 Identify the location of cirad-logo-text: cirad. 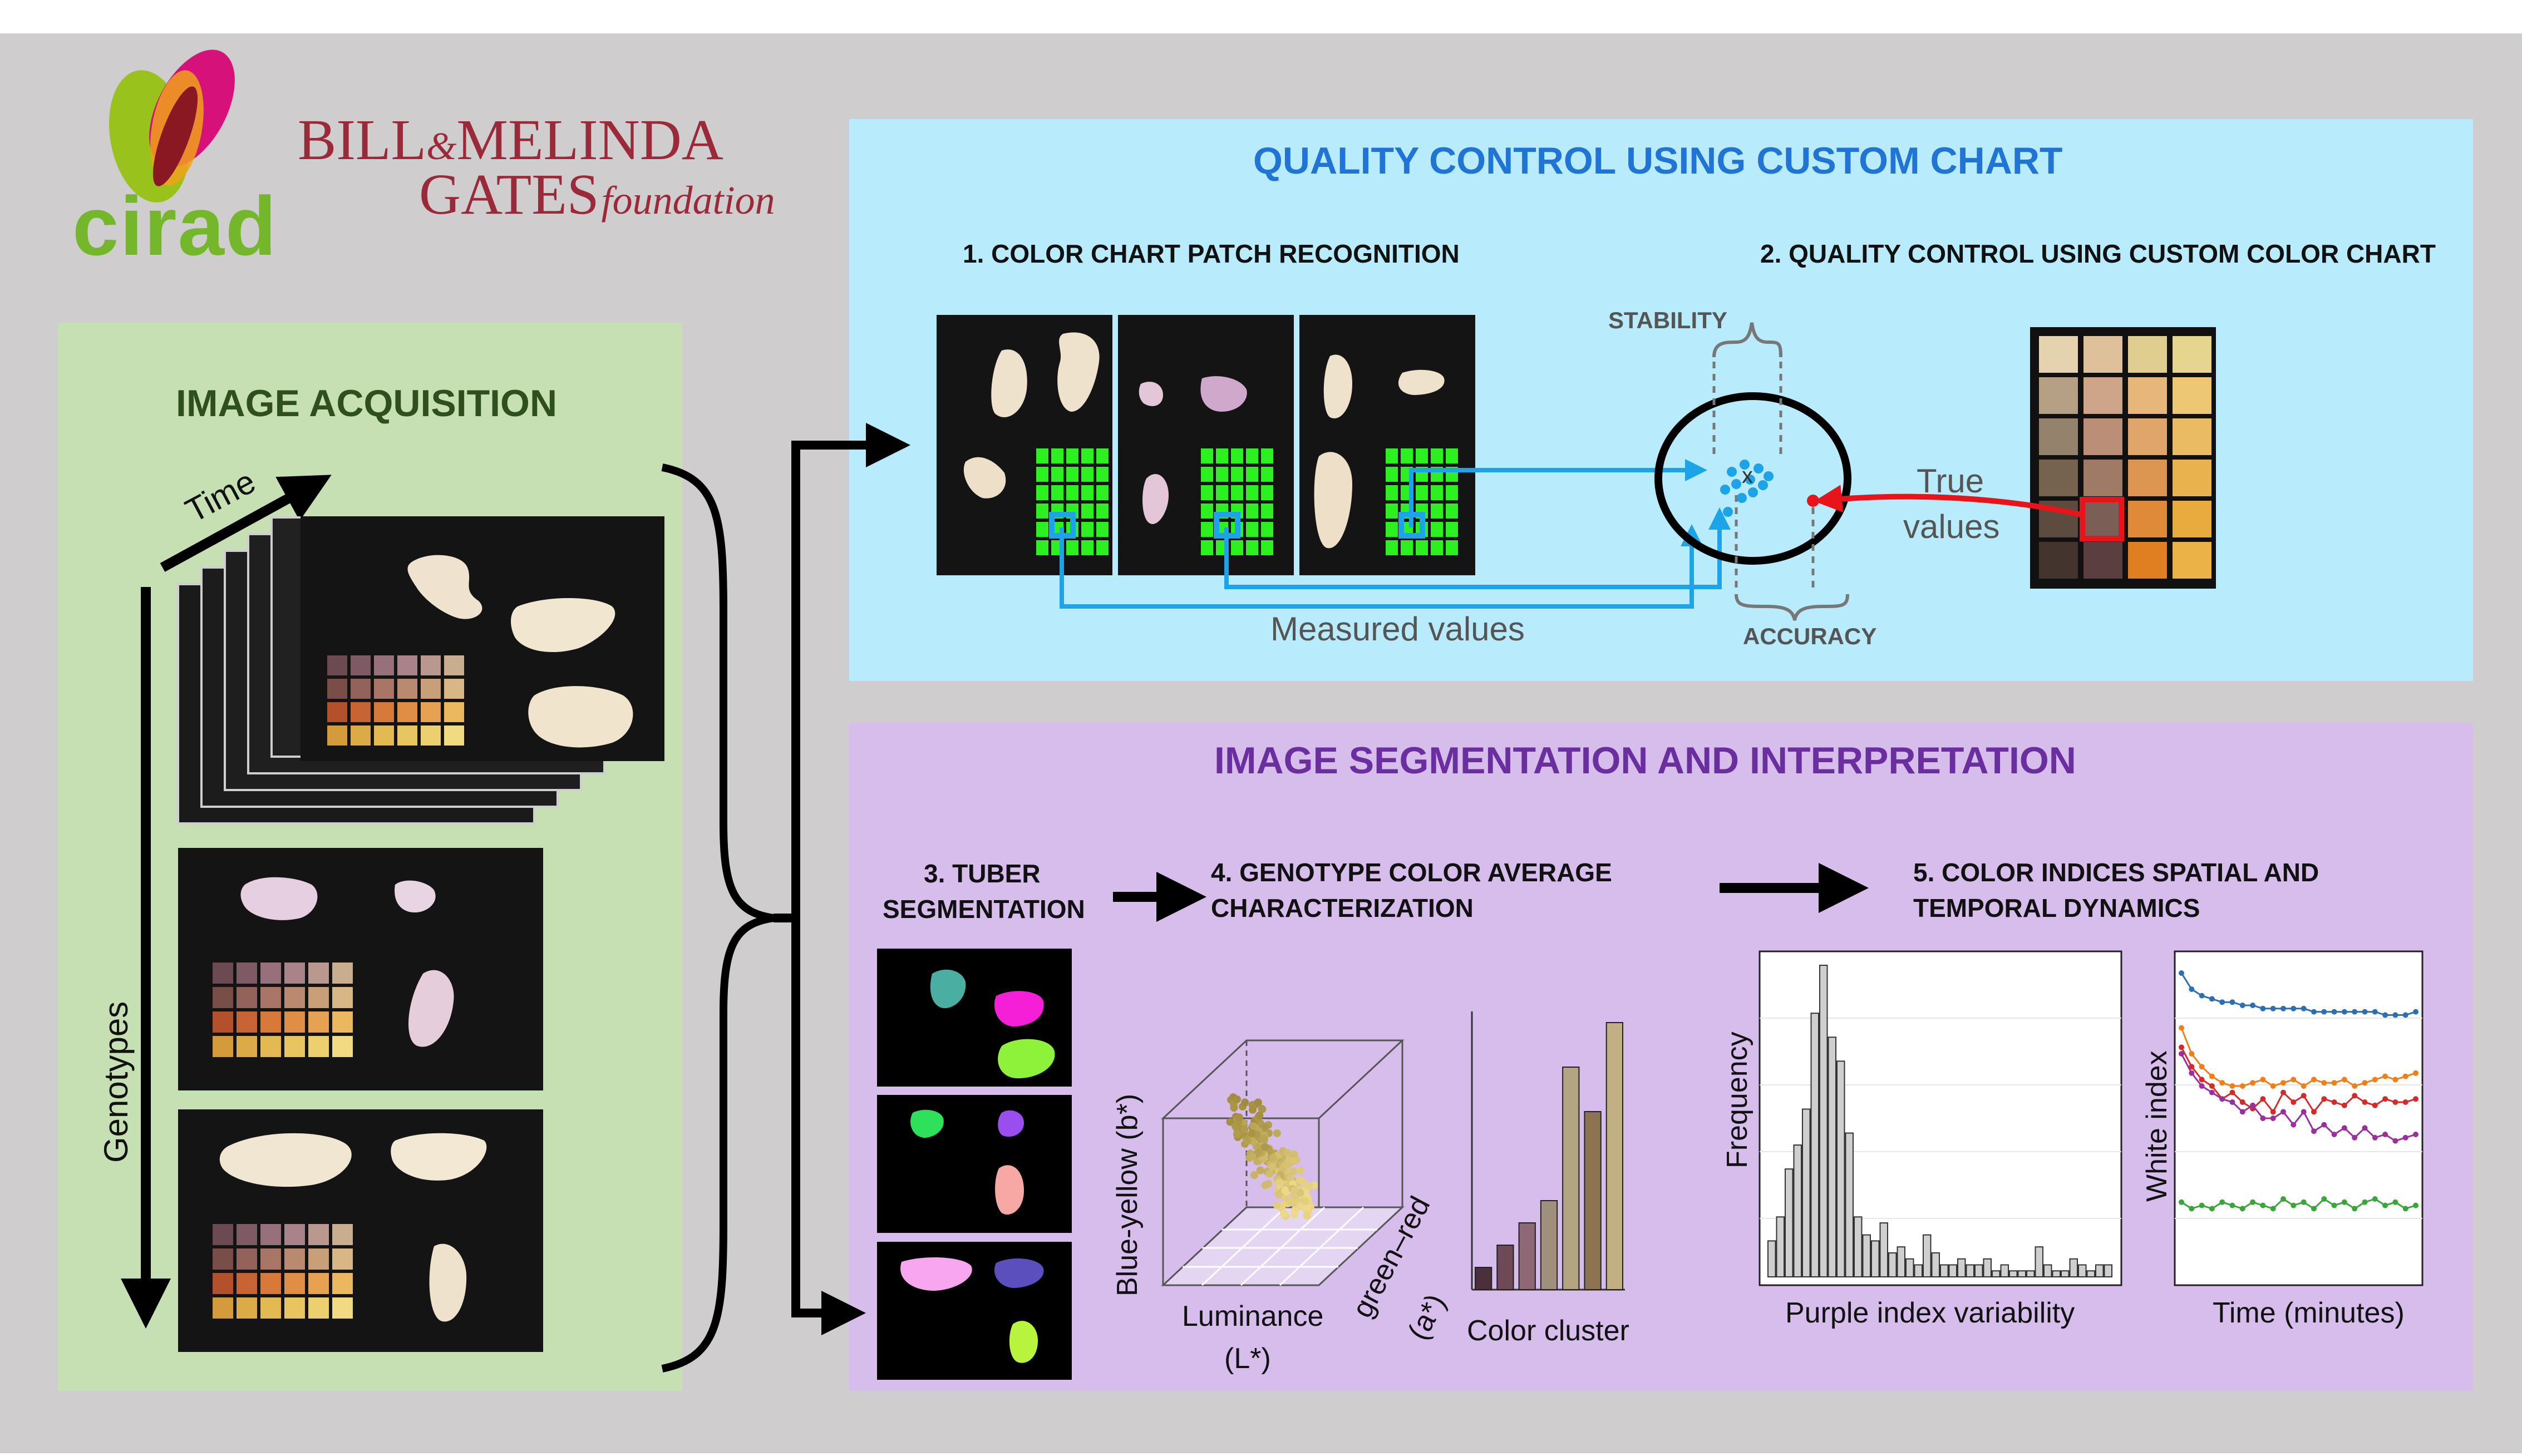
(175, 226).